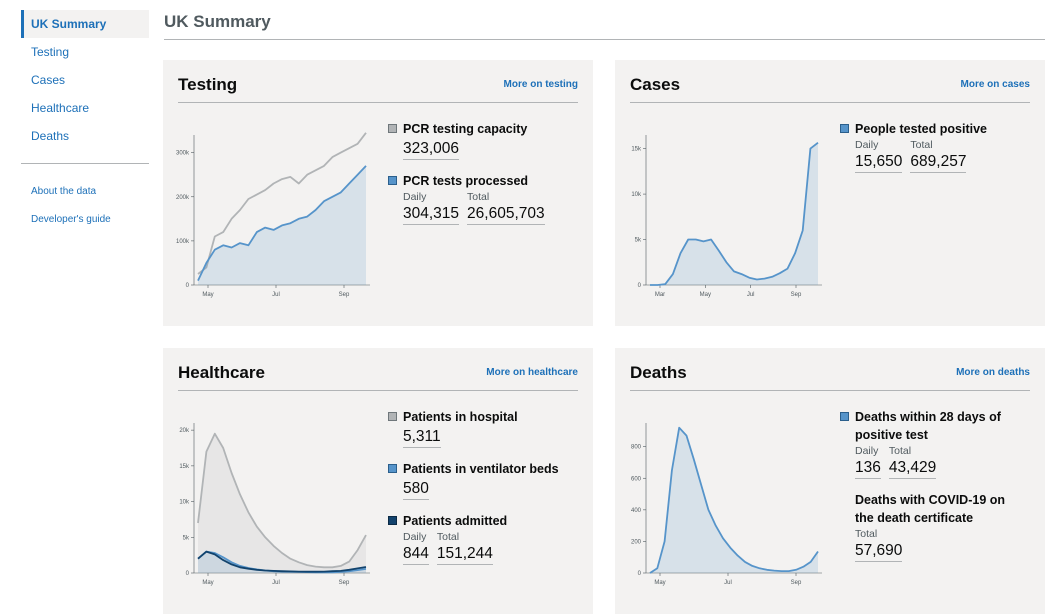 The image size is (1055, 615). What do you see at coordinates (912, 468) in the screenshot?
I see `total-value: 43,429` at bounding box center [912, 468].